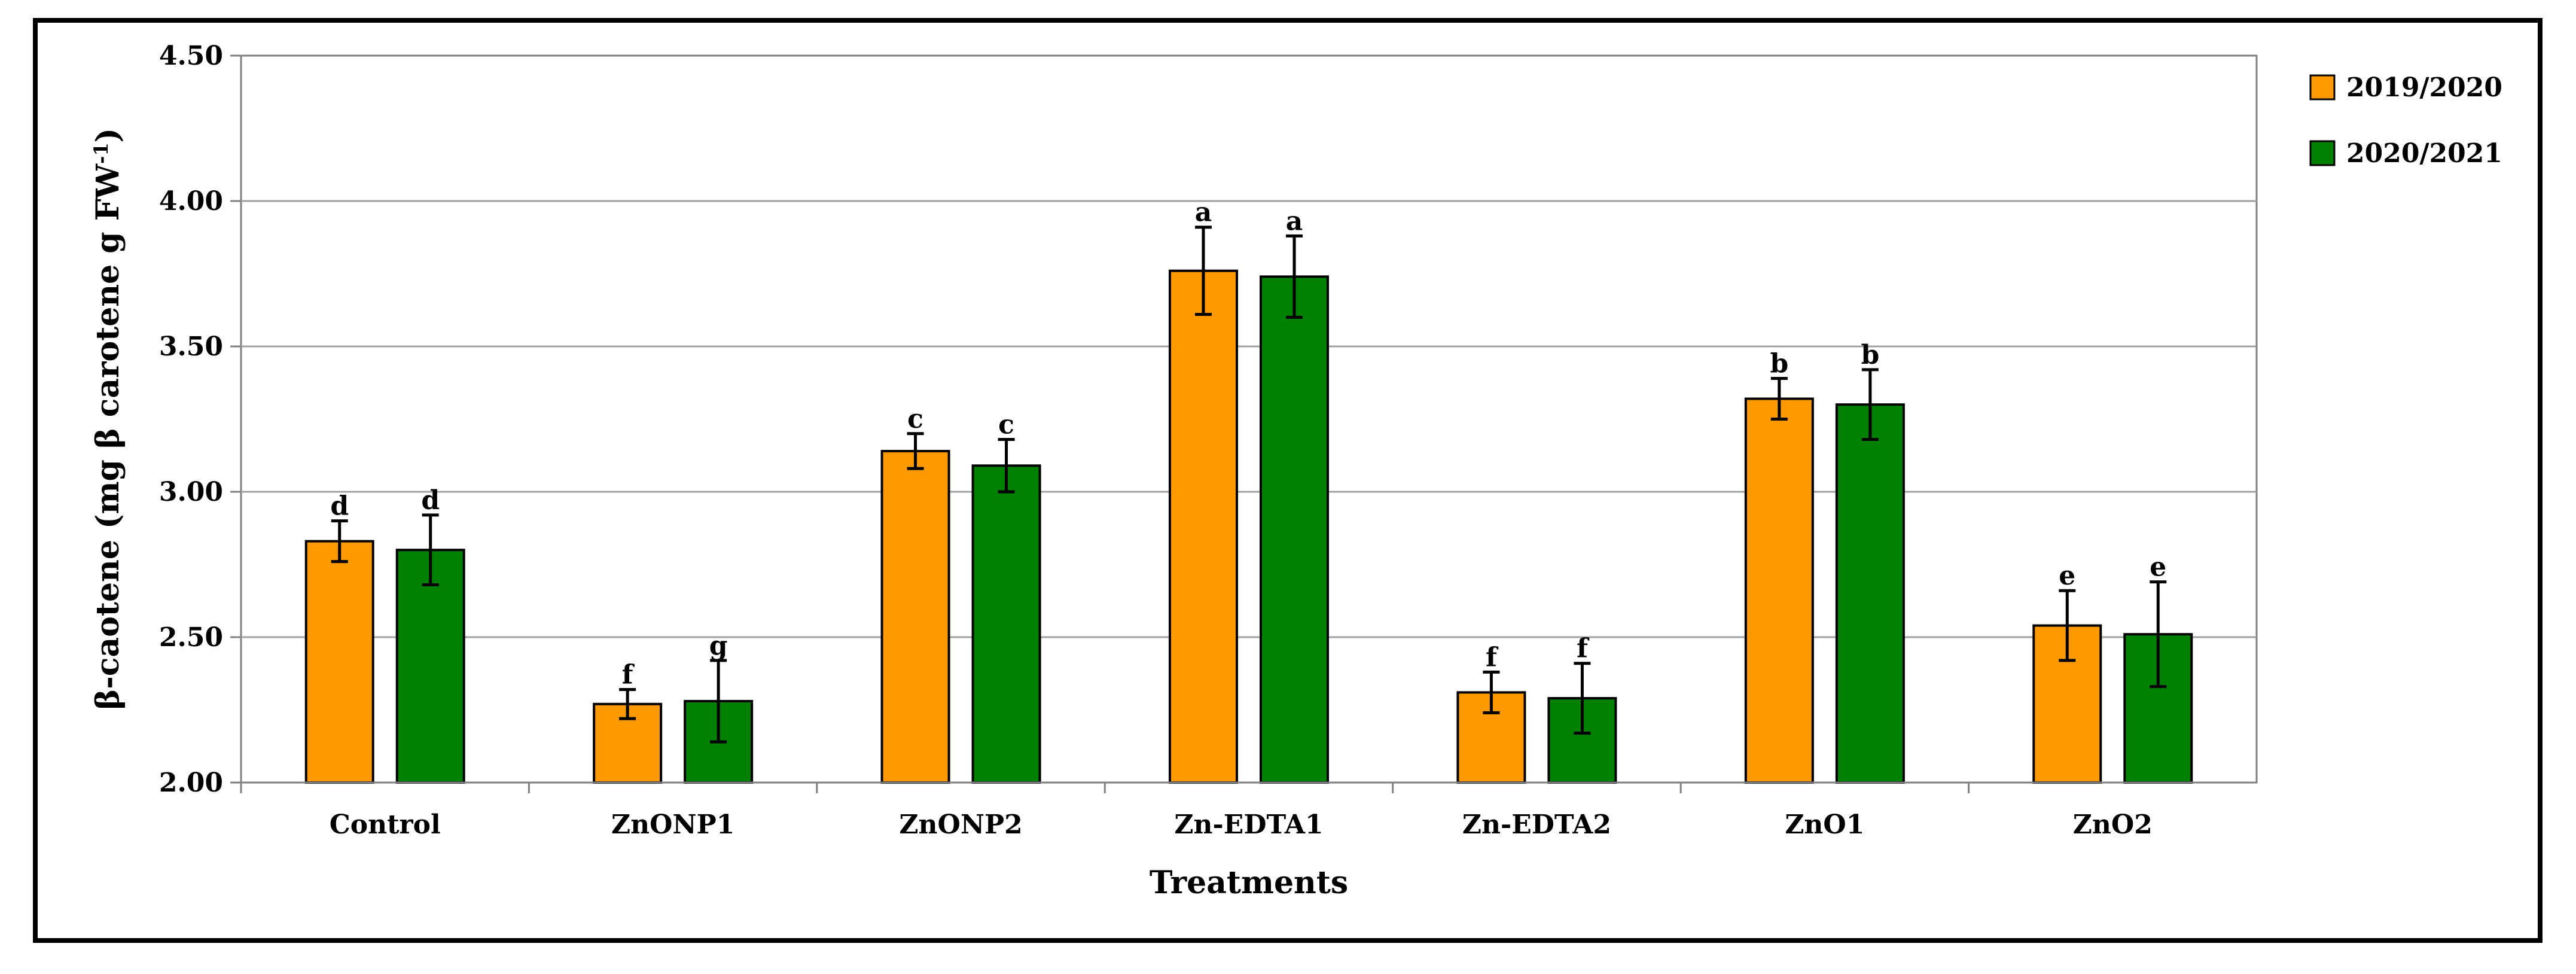  I want to click on legend-label-2020-2021: 2020/2021, so click(2424, 153).